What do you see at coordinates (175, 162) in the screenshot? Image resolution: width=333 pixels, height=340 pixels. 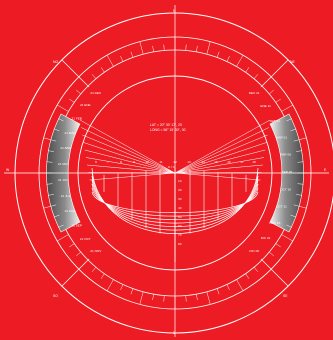 I see `hour-label: 12` at bounding box center [175, 162].